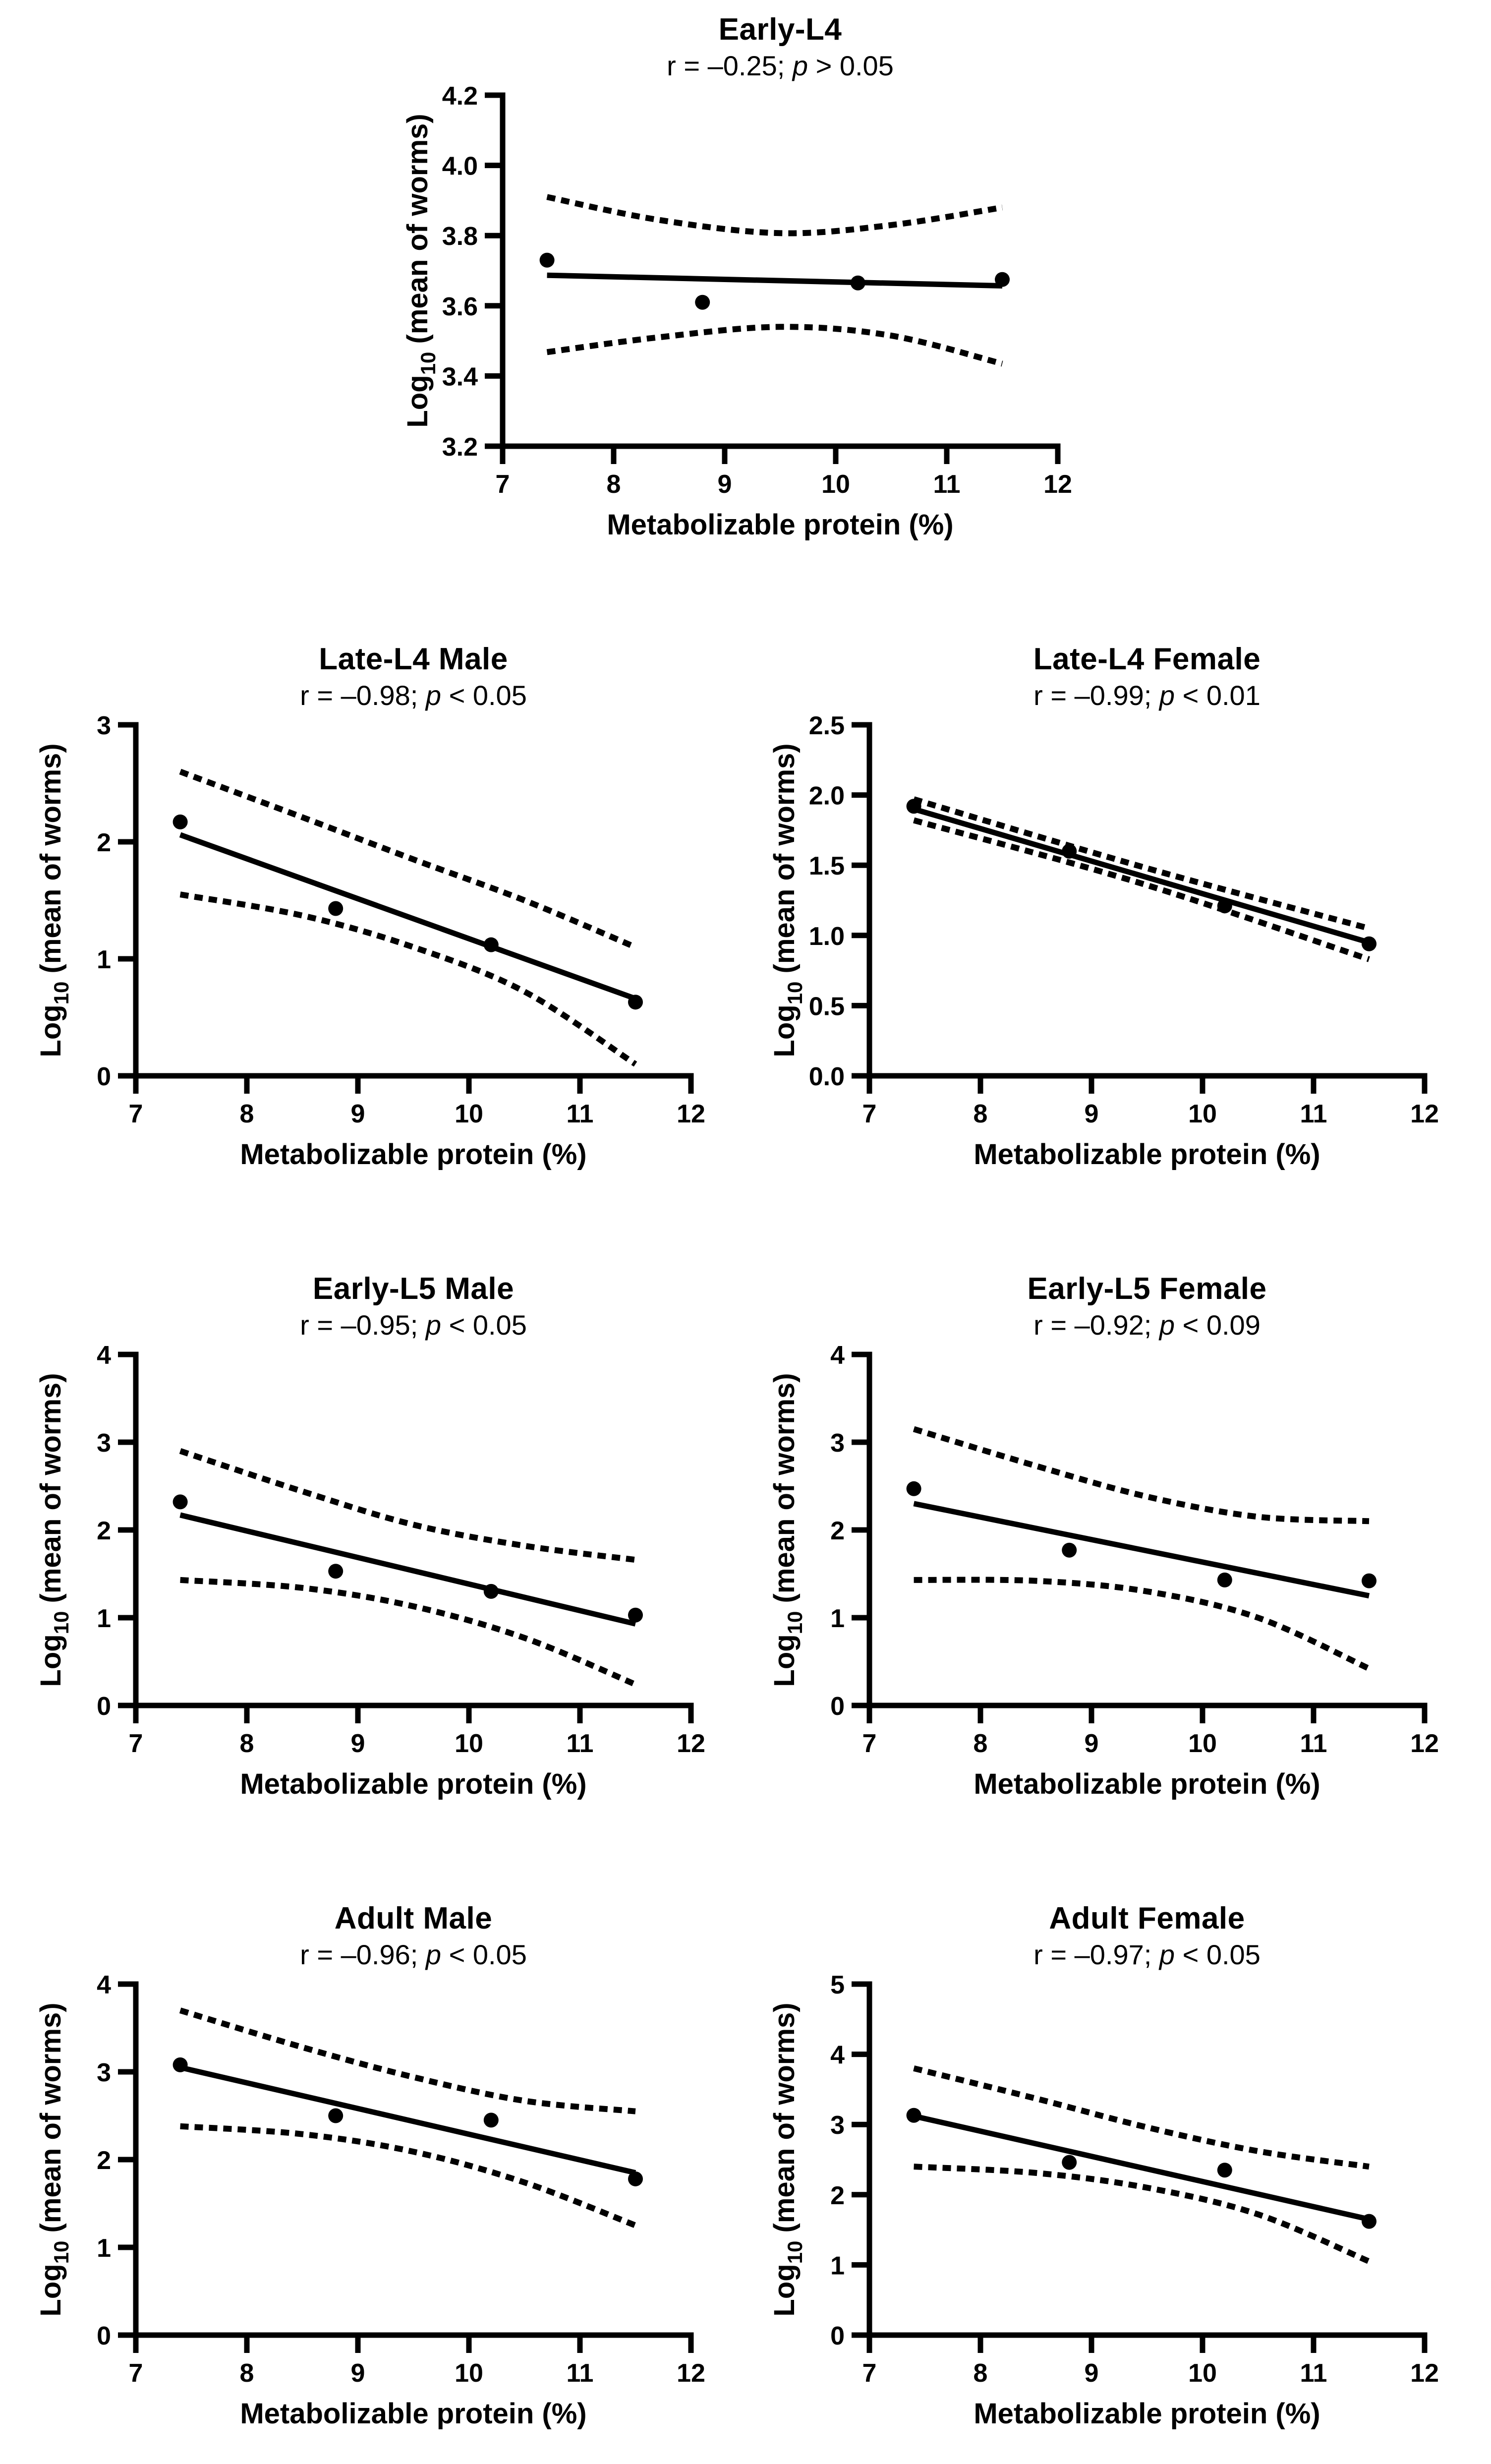  I want to click on y-tick-label: 5, so click(838, 1986).